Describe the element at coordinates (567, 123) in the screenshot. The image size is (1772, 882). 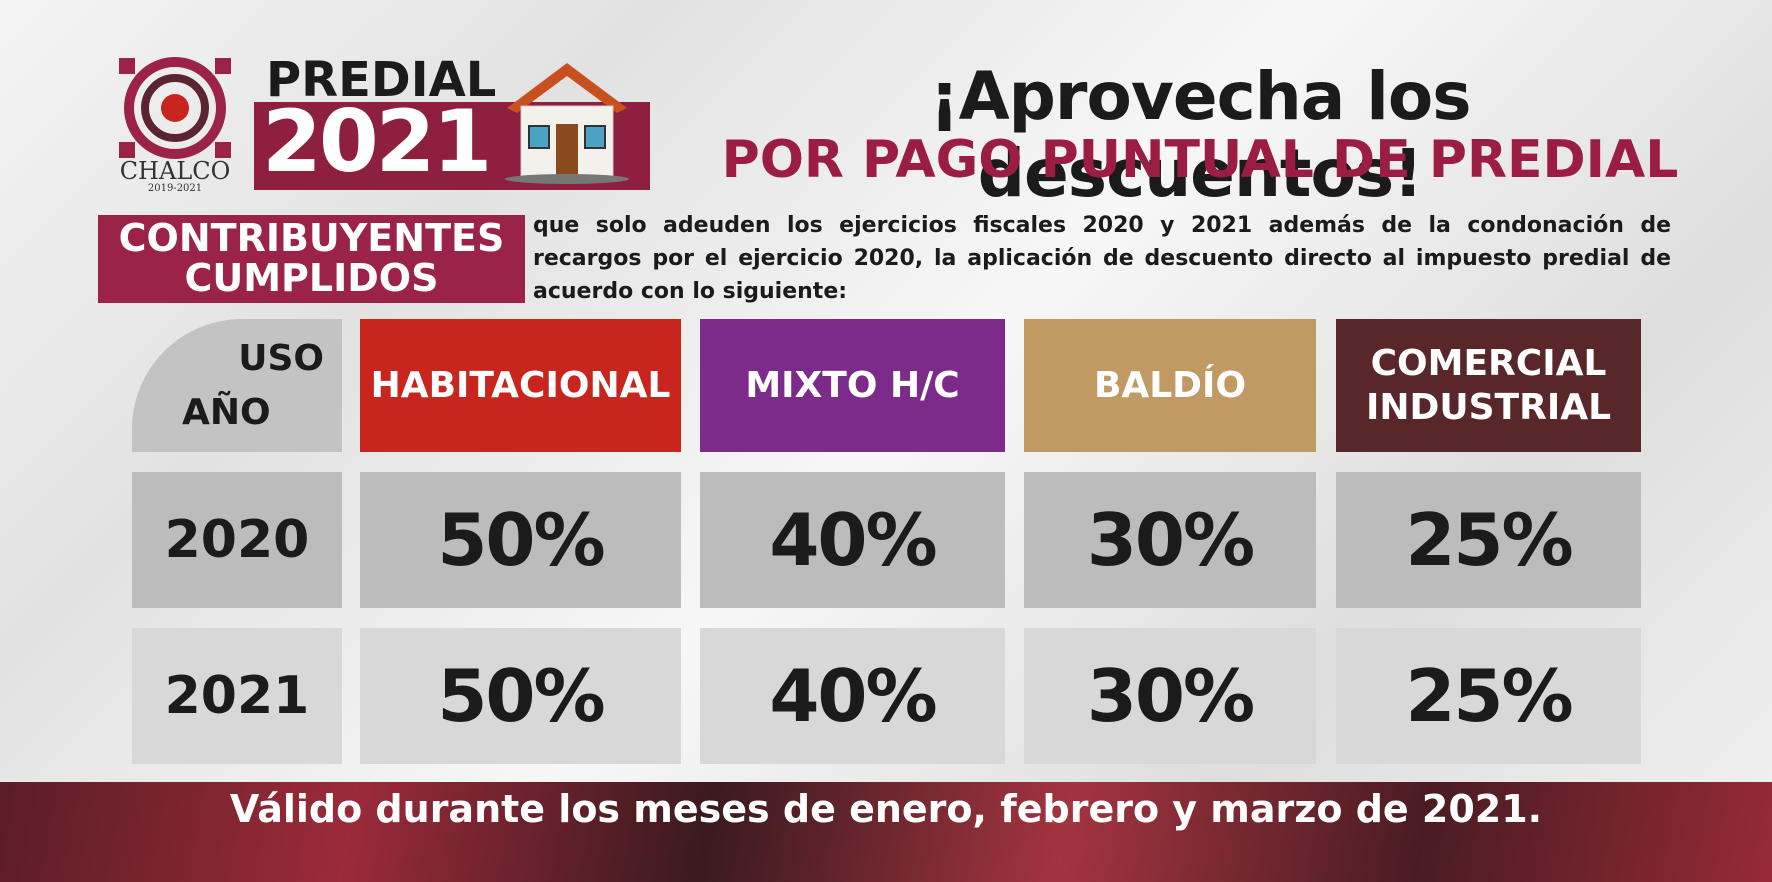
I see `house-icon` at that location.